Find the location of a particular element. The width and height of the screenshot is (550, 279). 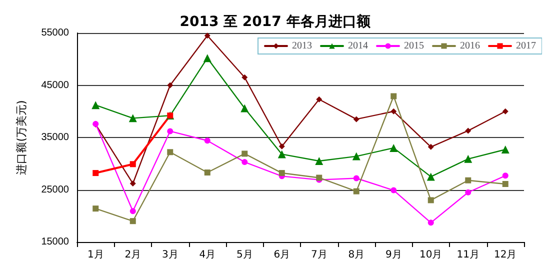

chart-title: 2013 至 2017 年各月进口额 is located at coordinates (276, 21).